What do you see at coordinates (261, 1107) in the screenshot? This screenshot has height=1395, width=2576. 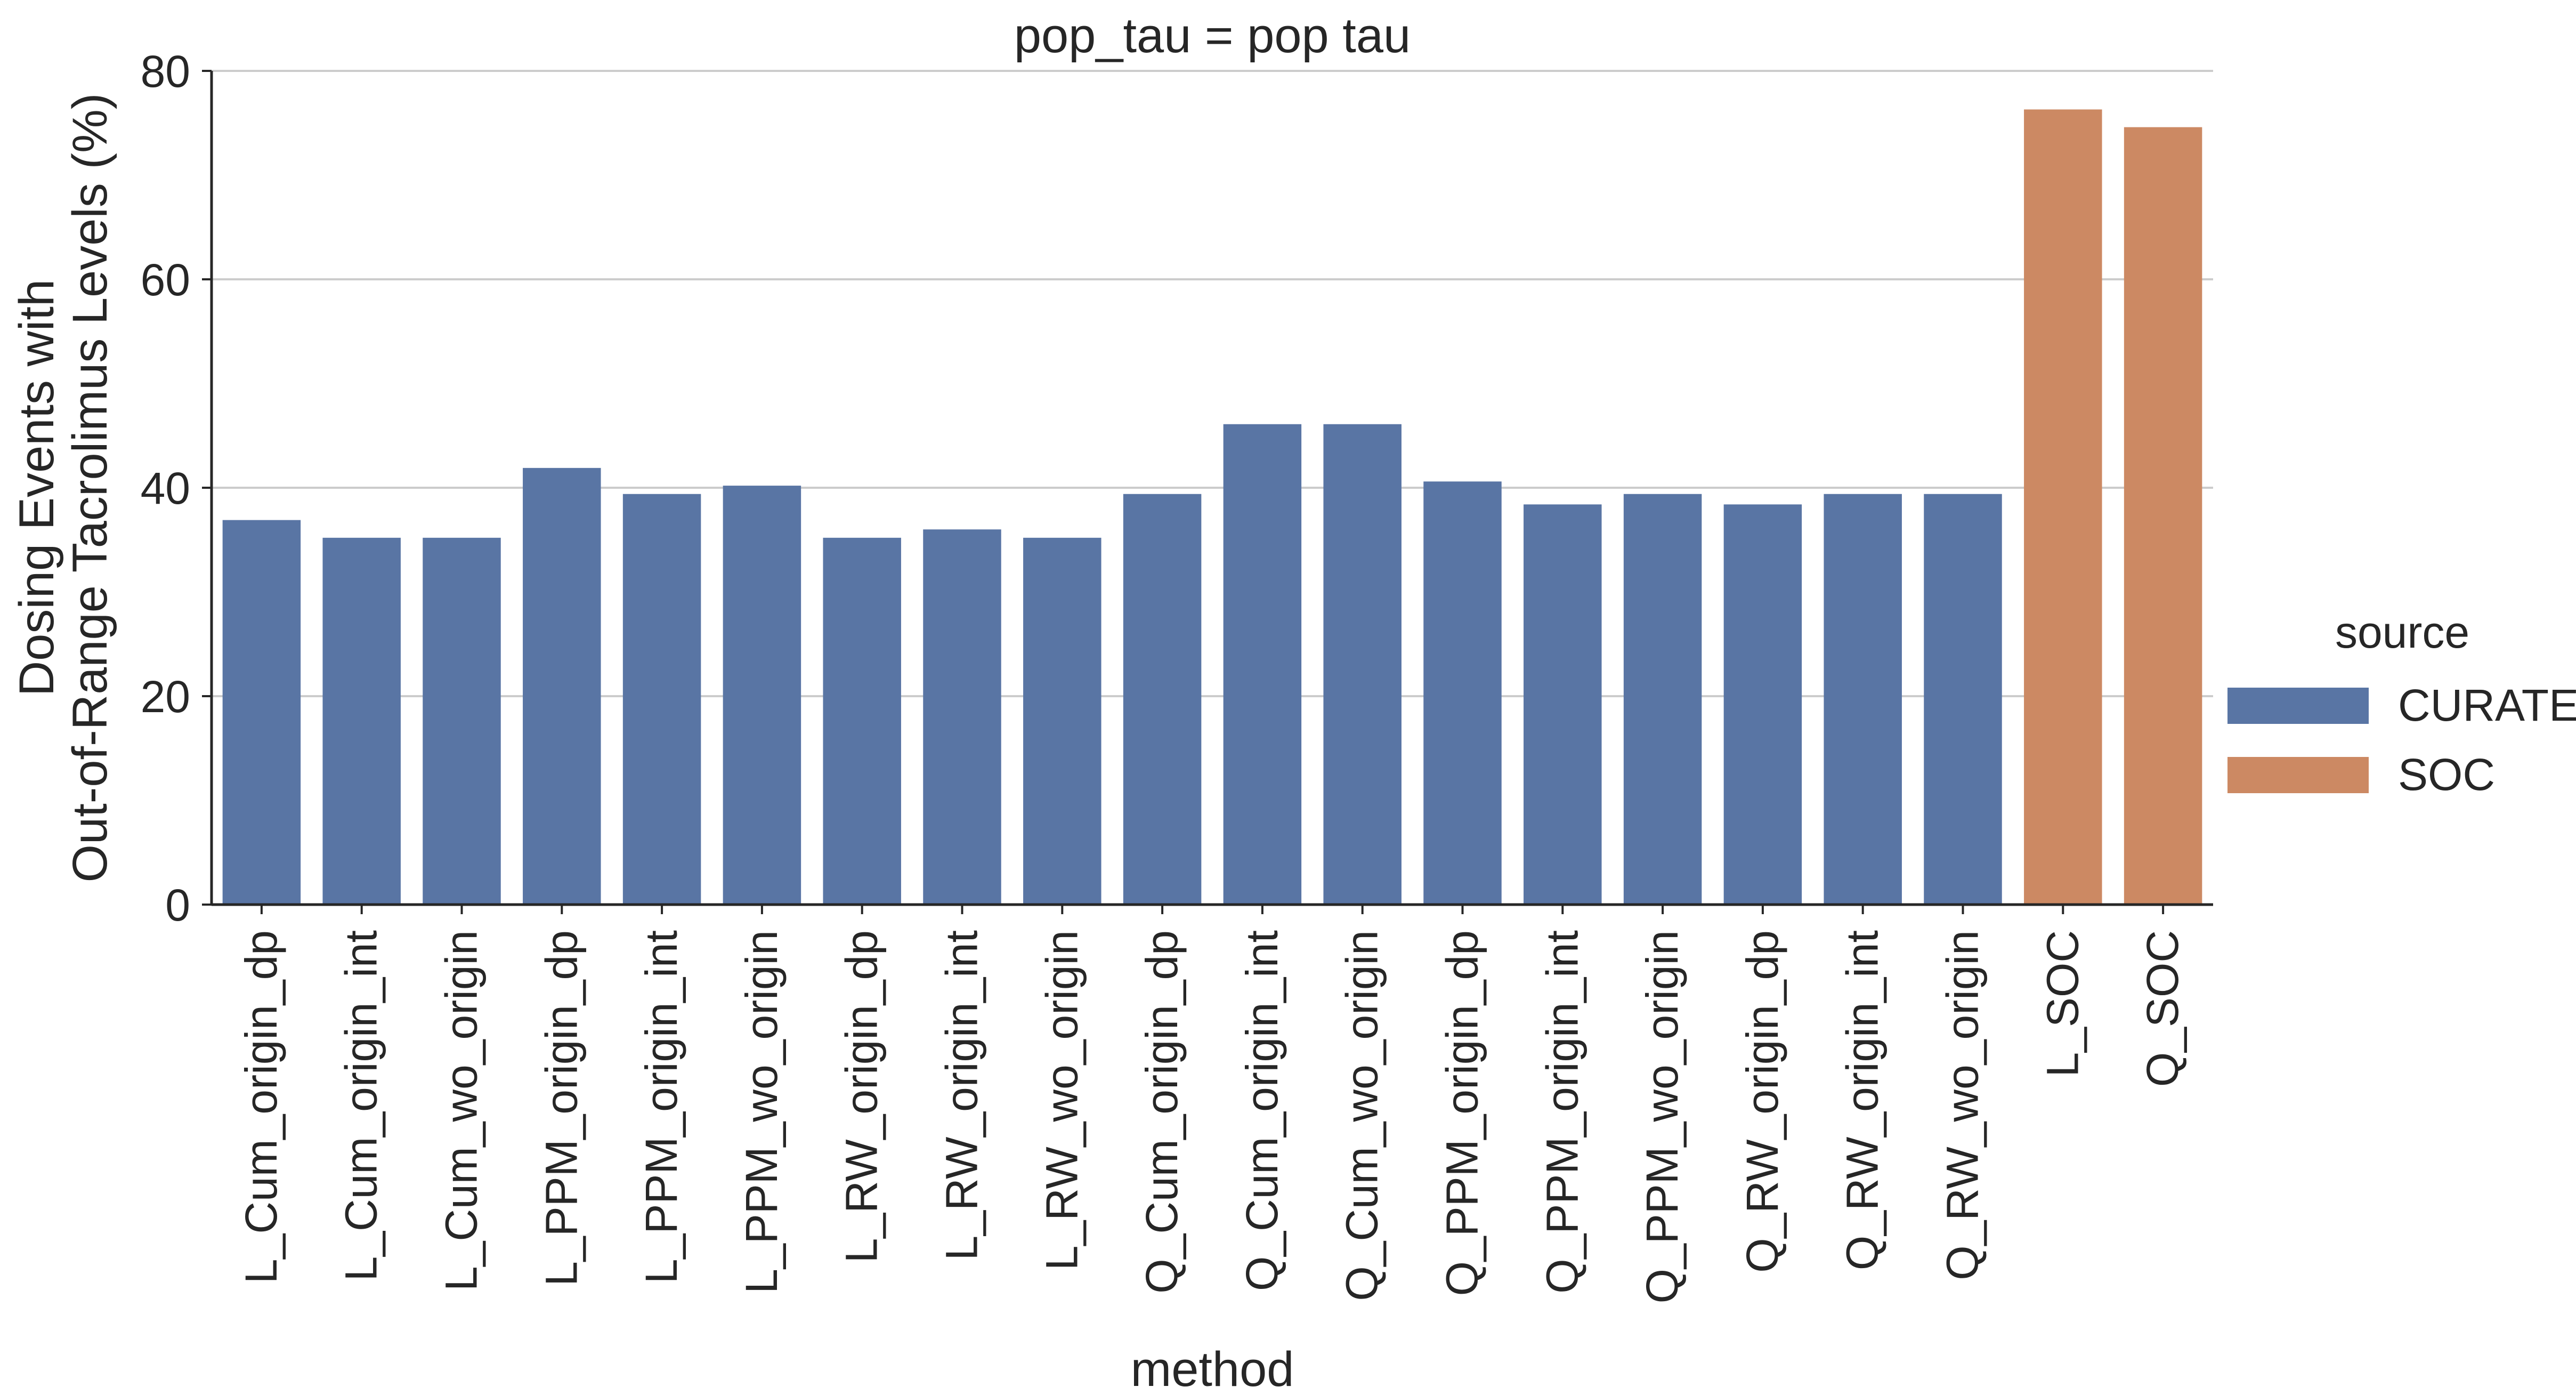 I see `x-tick-label: L_Cum_origin_dp` at bounding box center [261, 1107].